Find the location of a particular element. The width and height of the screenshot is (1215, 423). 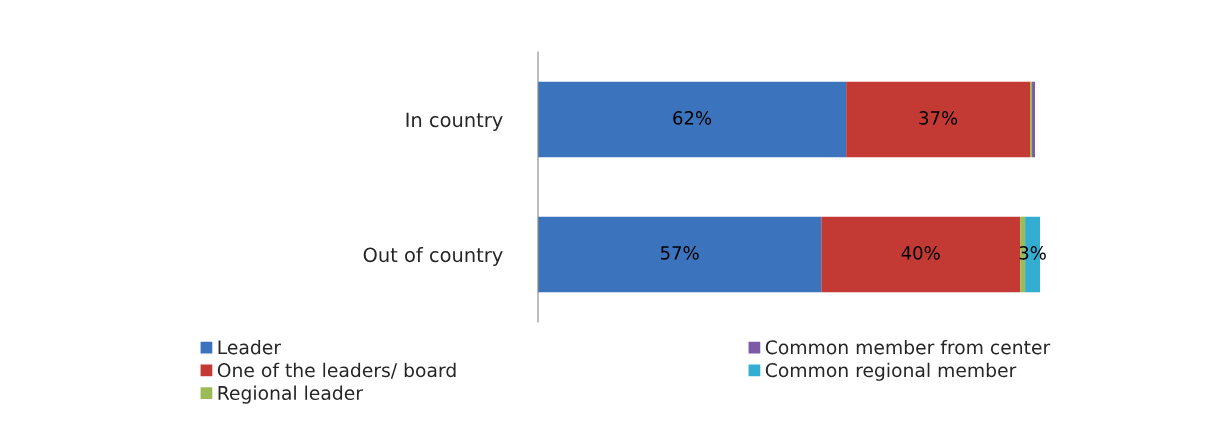

data-label: 62% is located at coordinates (692, 118).